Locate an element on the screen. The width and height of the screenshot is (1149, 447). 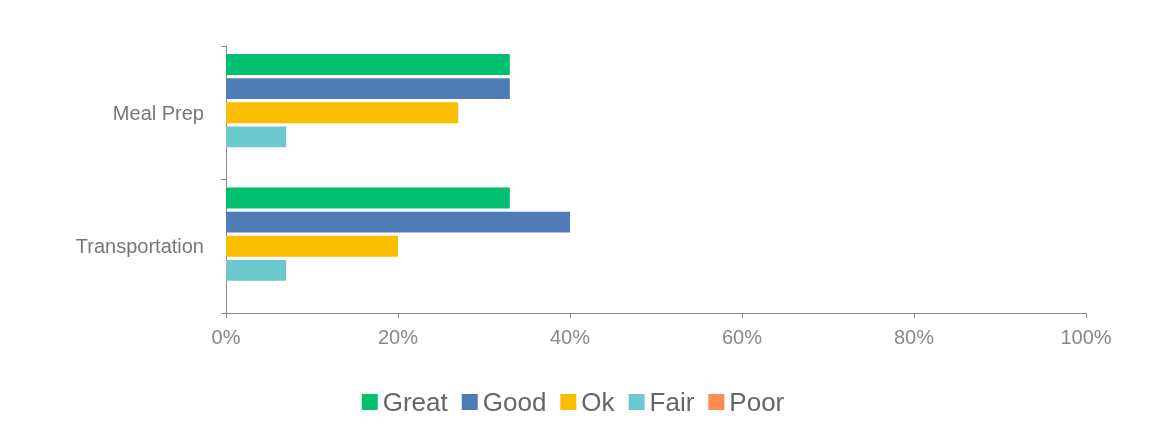
x-tick-label: 0% is located at coordinates (226, 337).